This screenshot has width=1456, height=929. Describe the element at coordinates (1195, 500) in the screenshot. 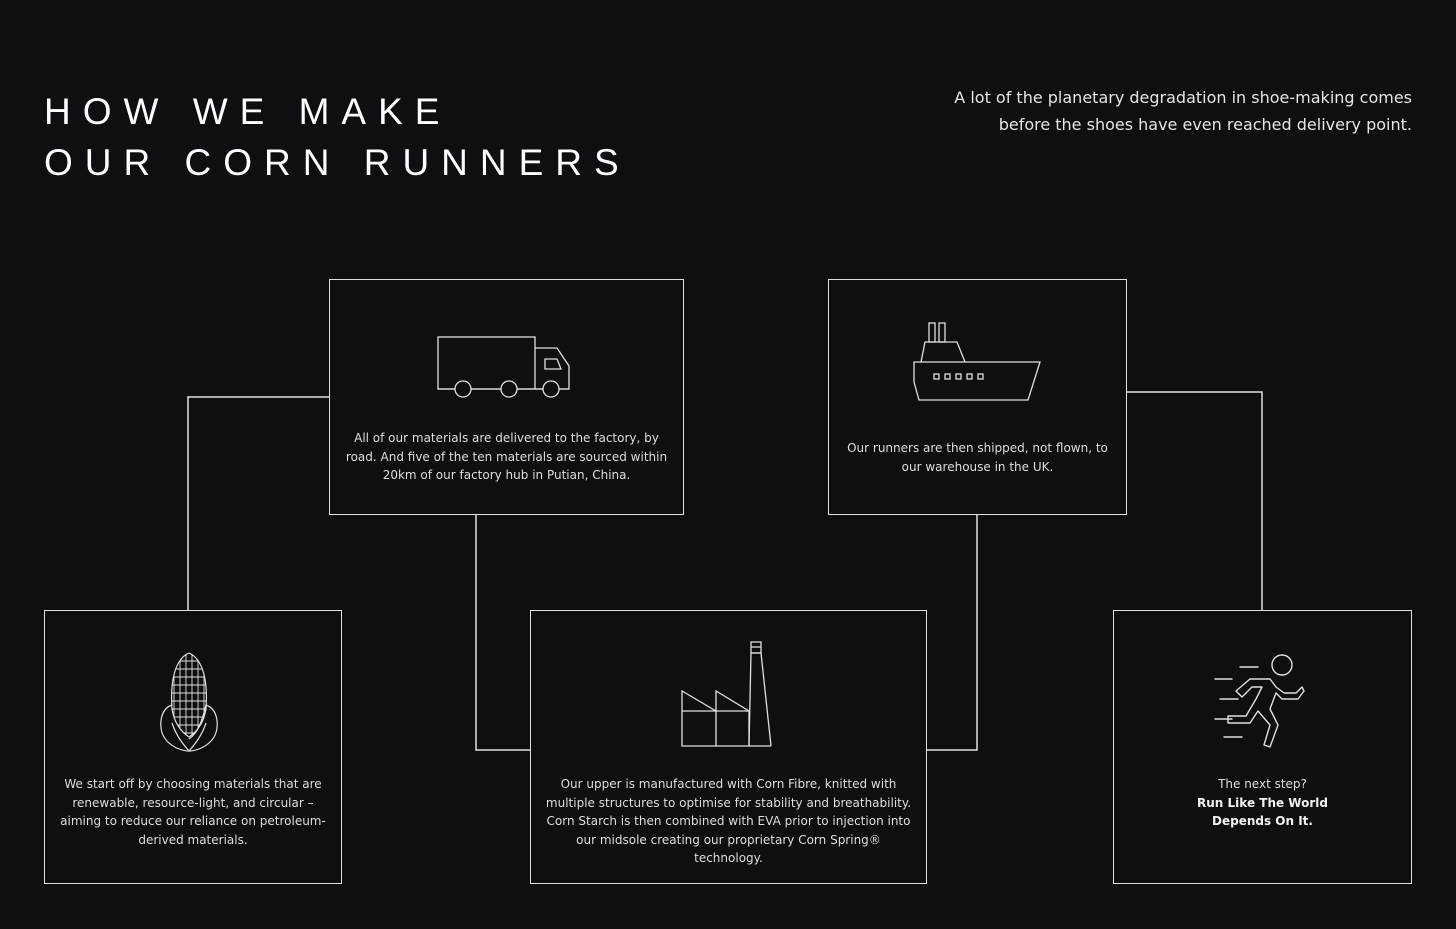

I see `connector-ship-runner` at that location.